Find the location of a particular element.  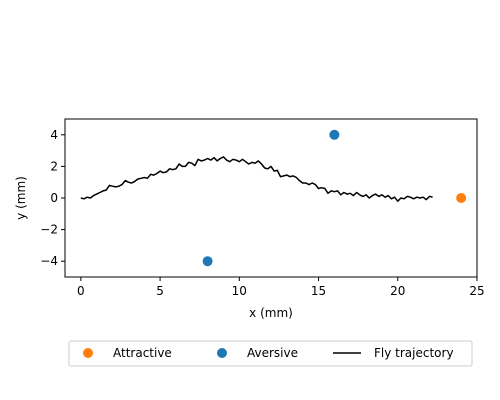

legend: Attractive Aversive Fly trajectory is located at coordinates (270, 353).